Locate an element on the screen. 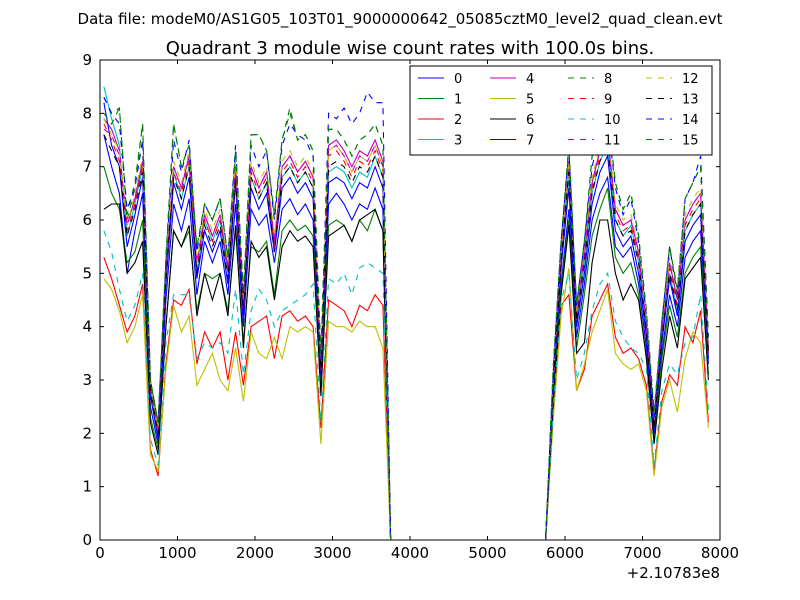 Image resolution: width=800 pixels, height=600 pixels. x-offset-label: +2.10783e8 is located at coordinates (673, 573).